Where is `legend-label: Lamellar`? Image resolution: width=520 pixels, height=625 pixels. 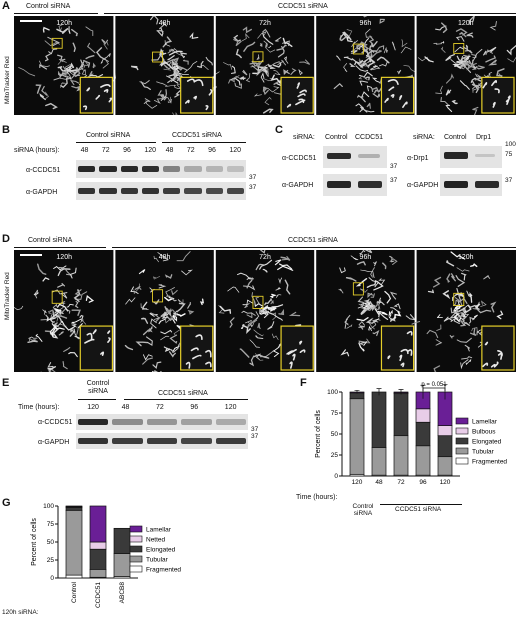 legend-label: Lamellar is located at coordinates (485, 422).